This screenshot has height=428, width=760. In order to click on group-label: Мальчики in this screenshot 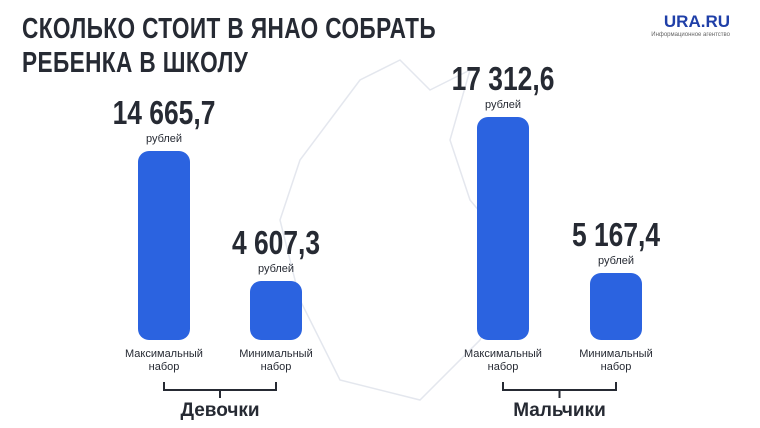, I will do `click(559, 410)`.